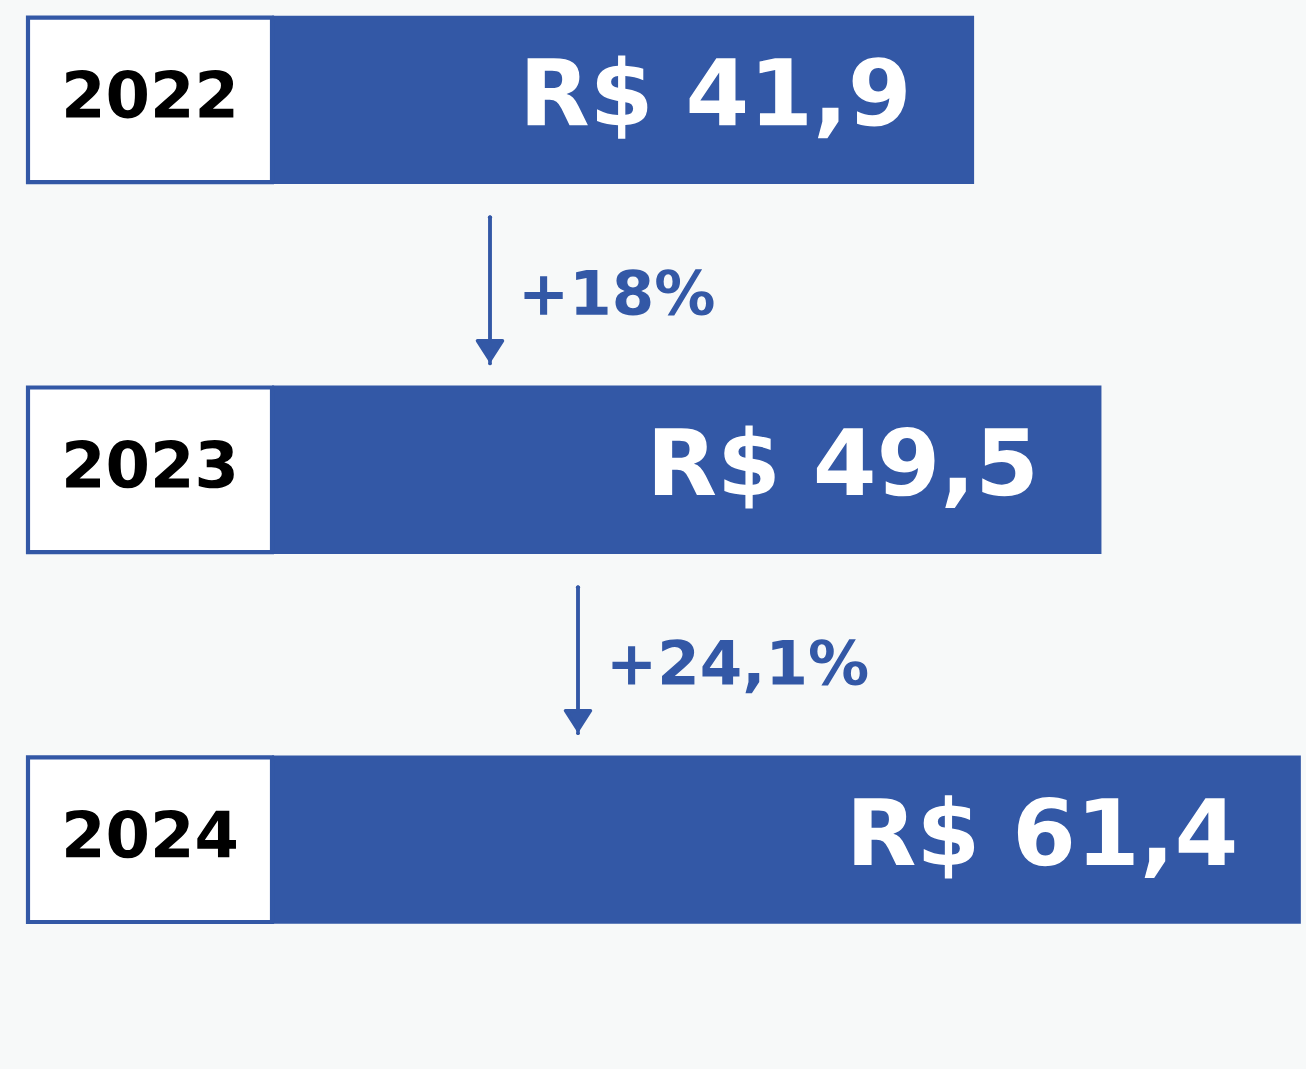 The image size is (1306, 1069). What do you see at coordinates (843, 467) in the screenshot?
I see `data-label: R$ 49,5` at bounding box center [843, 467].